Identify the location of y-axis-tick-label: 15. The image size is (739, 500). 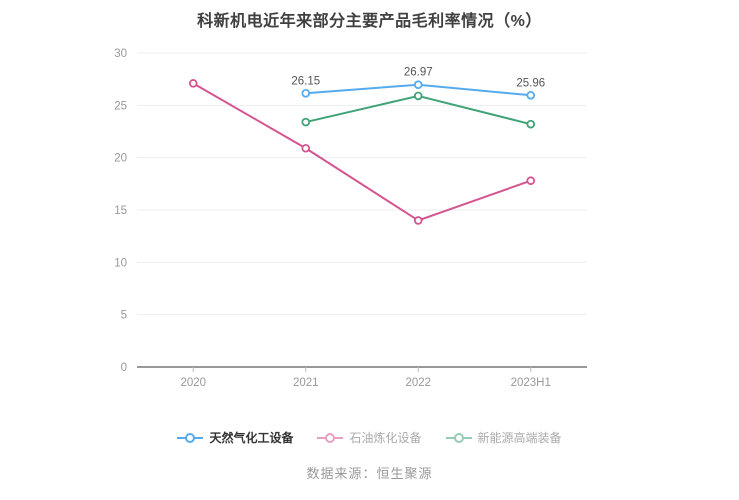
(120, 211).